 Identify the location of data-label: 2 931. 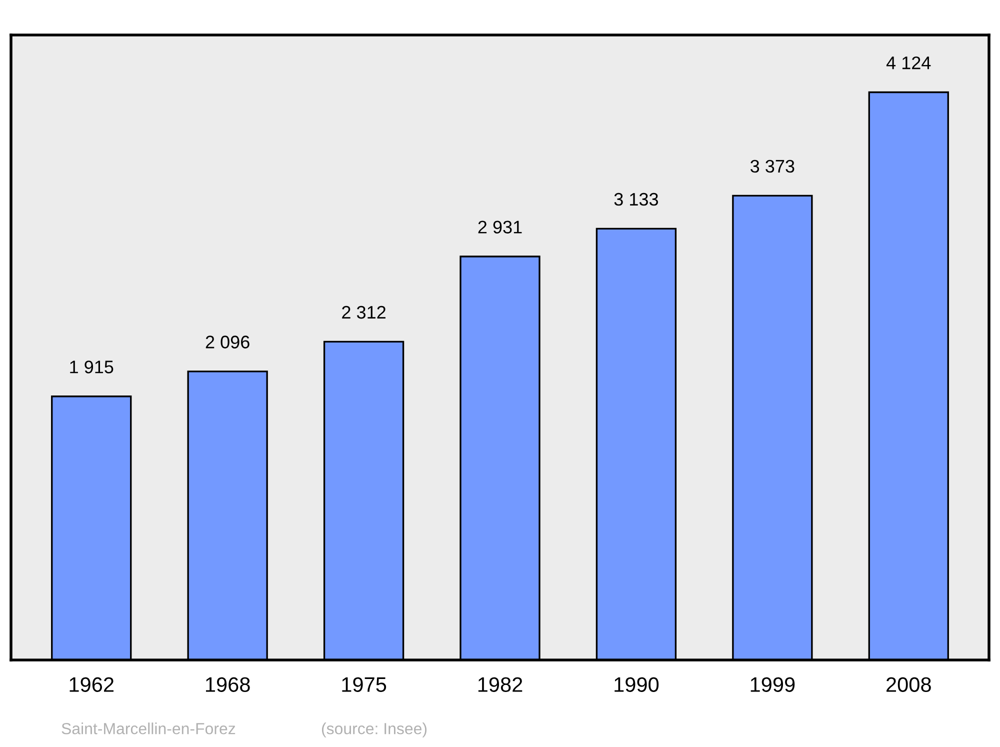
(500, 227).